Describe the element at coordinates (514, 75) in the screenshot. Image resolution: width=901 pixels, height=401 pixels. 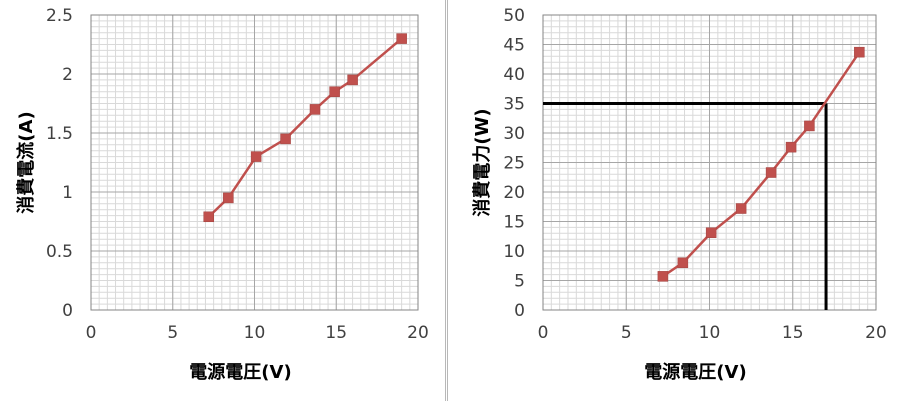
I see `y-tick-label: 40` at that location.